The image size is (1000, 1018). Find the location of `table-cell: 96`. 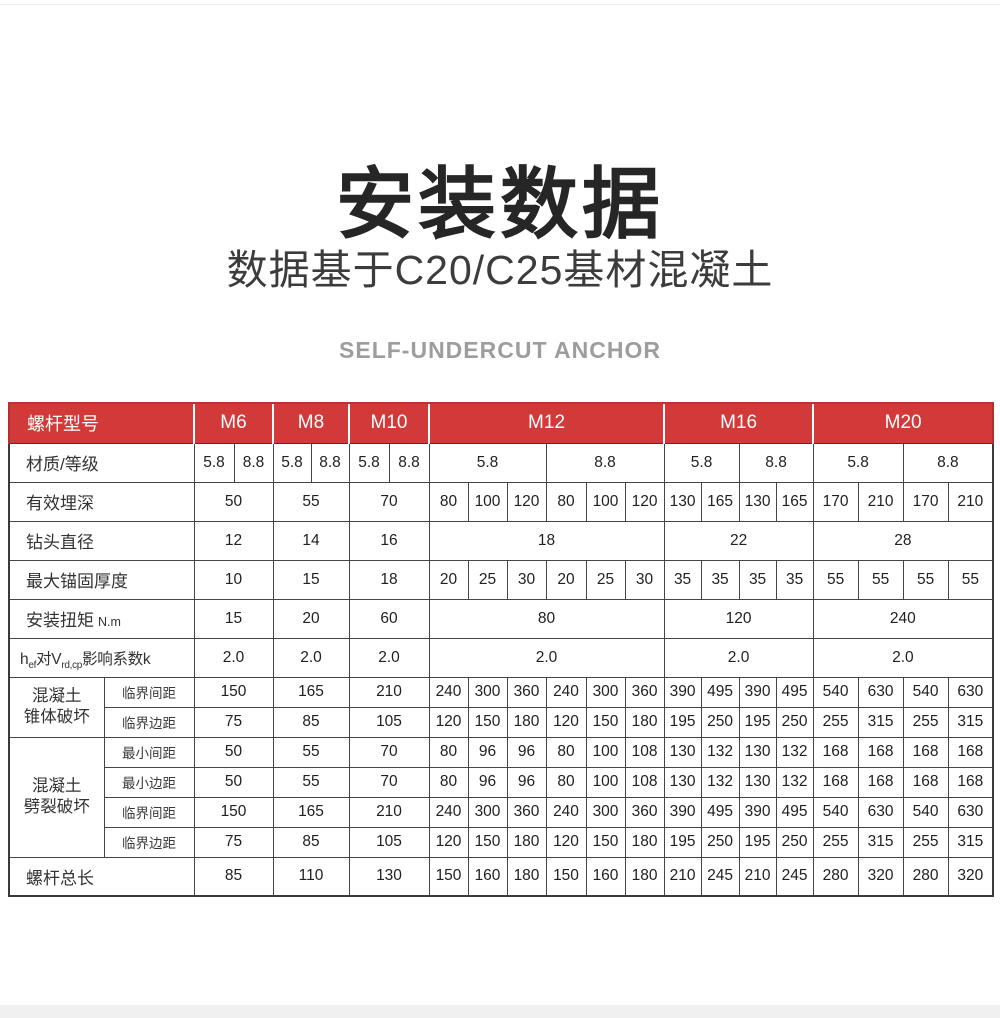

table-cell: 96 is located at coordinates (526, 752).